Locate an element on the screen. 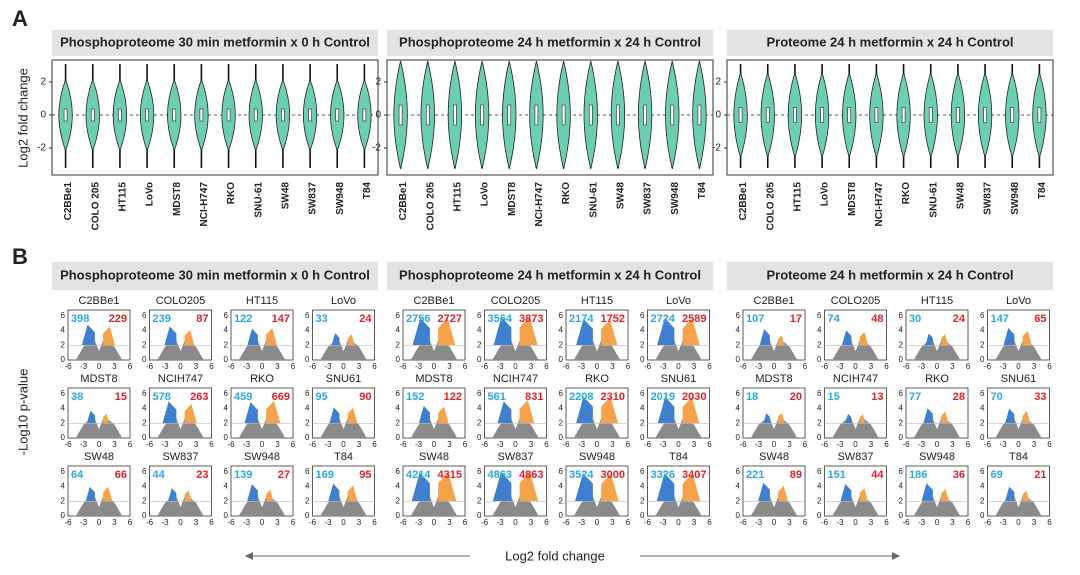  panel-label: B is located at coordinates (20, 256).